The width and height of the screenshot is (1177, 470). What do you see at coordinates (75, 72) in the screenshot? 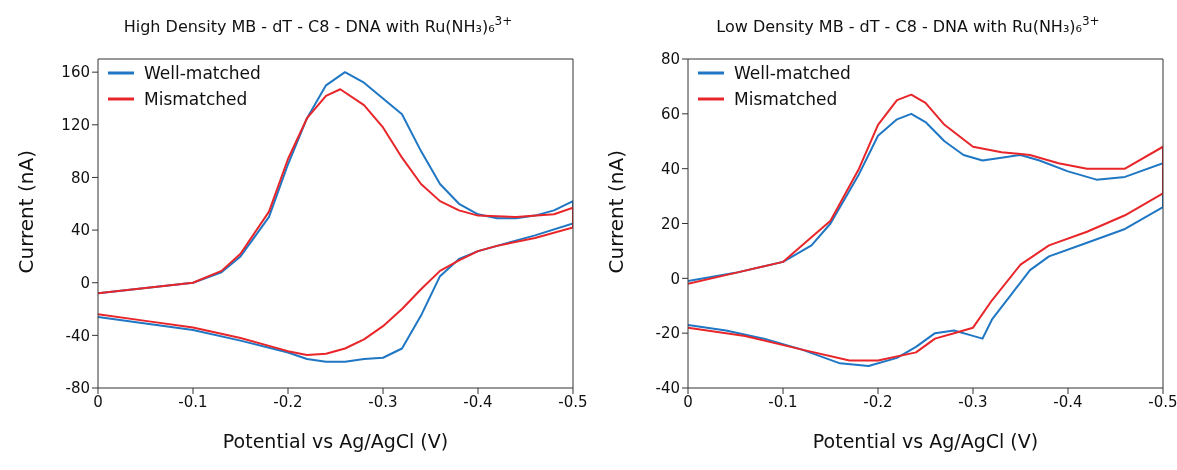
I see `y-tick-label: 160` at bounding box center [75, 72].